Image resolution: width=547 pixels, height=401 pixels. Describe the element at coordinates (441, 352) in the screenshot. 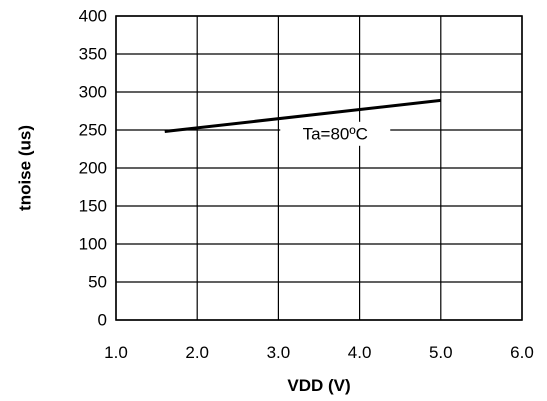

I see `x-tick-label: 5.0` at that location.